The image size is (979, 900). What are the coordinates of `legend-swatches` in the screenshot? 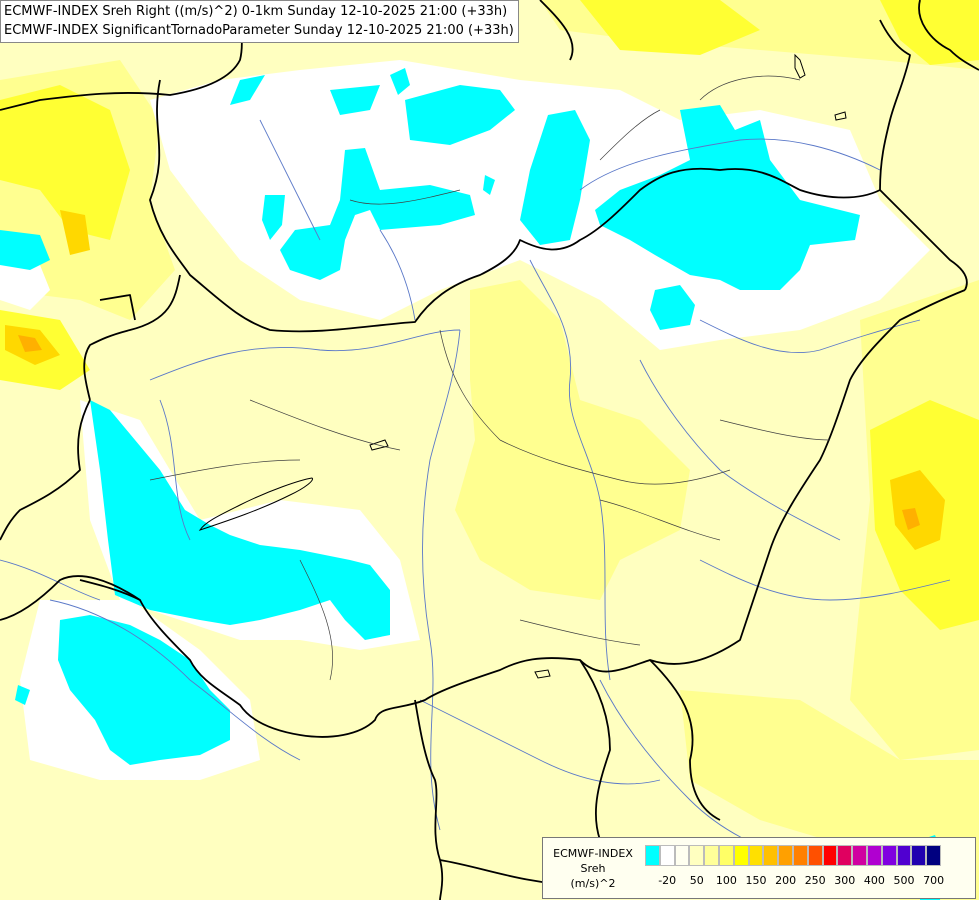 It's located at (793, 855).